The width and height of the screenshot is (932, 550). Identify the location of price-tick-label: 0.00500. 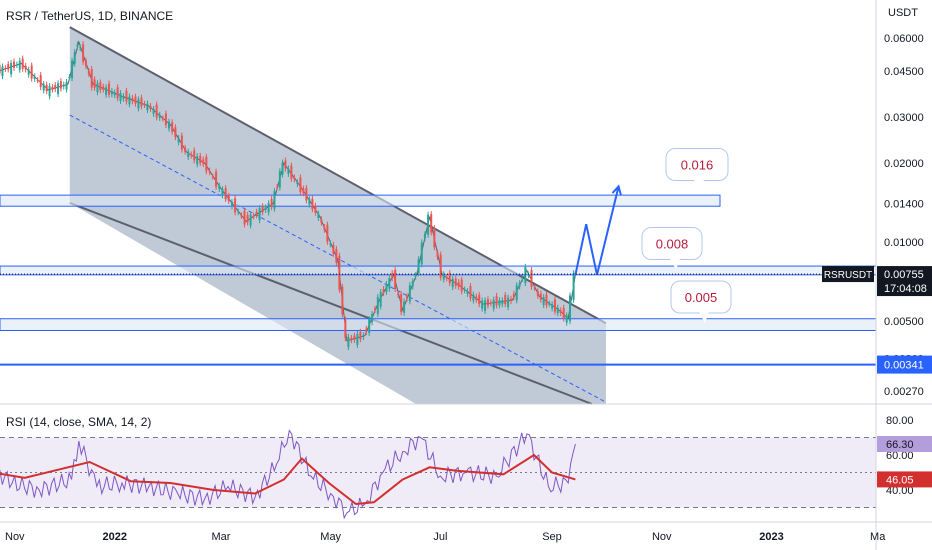
(904, 322).